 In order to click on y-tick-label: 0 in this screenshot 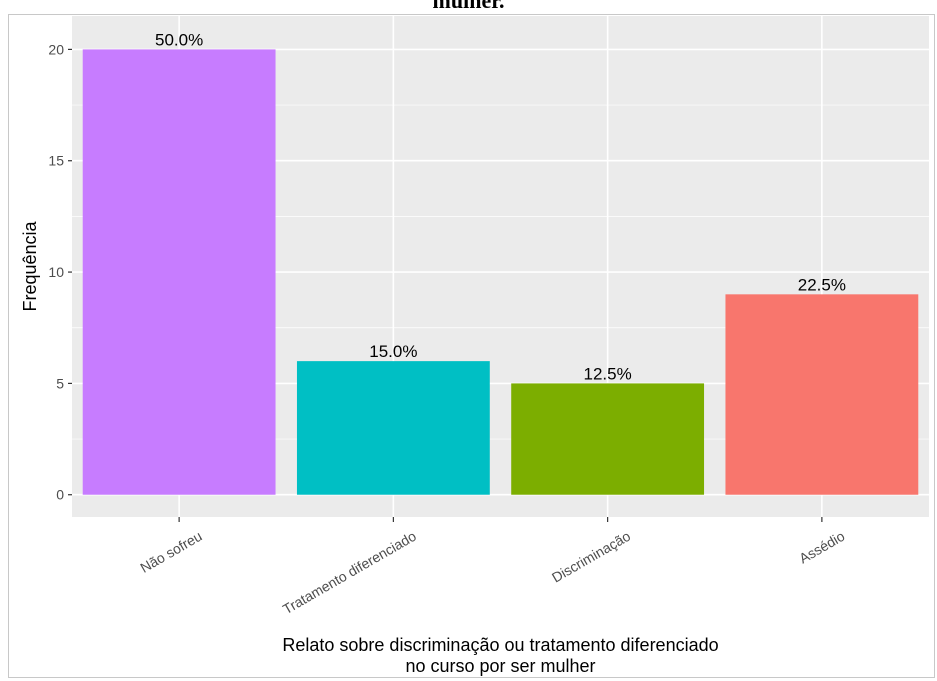, I will do `click(60, 495)`.